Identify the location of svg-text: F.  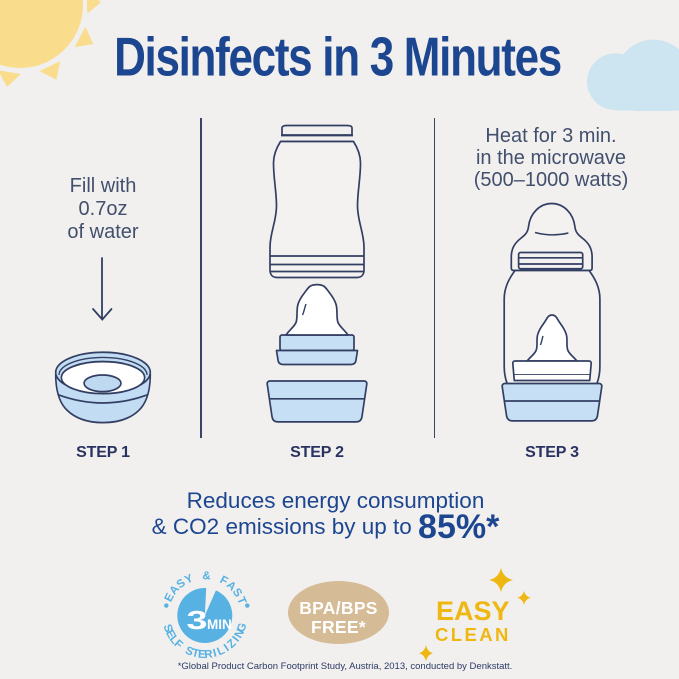
(224, 581).